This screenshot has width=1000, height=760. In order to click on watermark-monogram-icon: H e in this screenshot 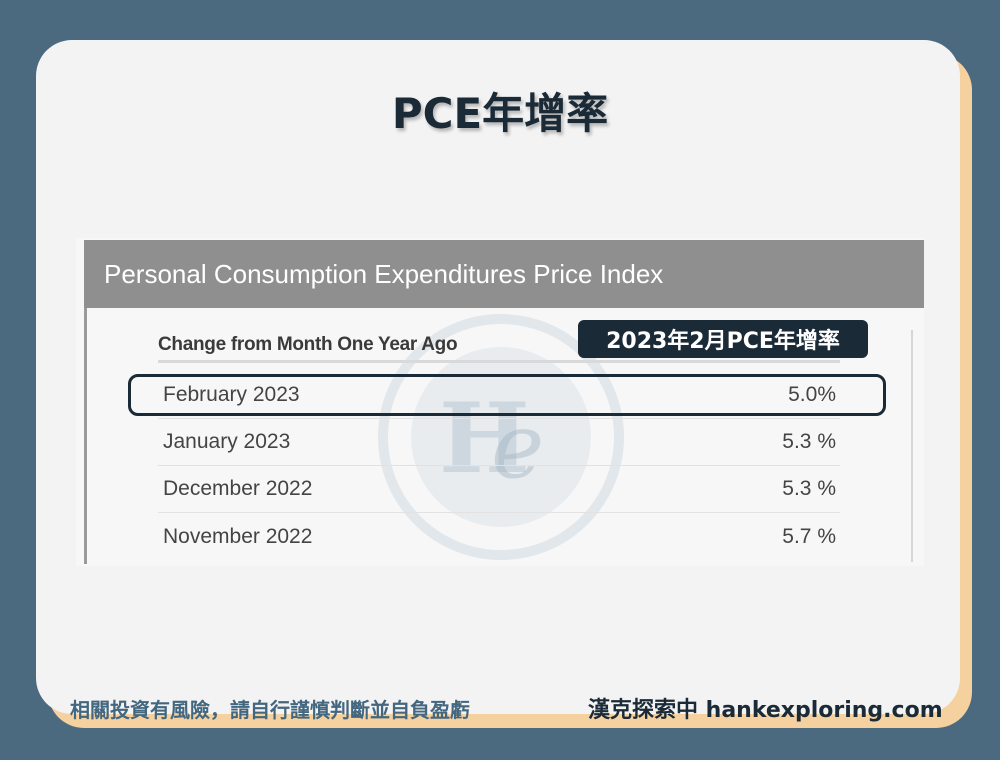, I will do `click(491, 439)`.